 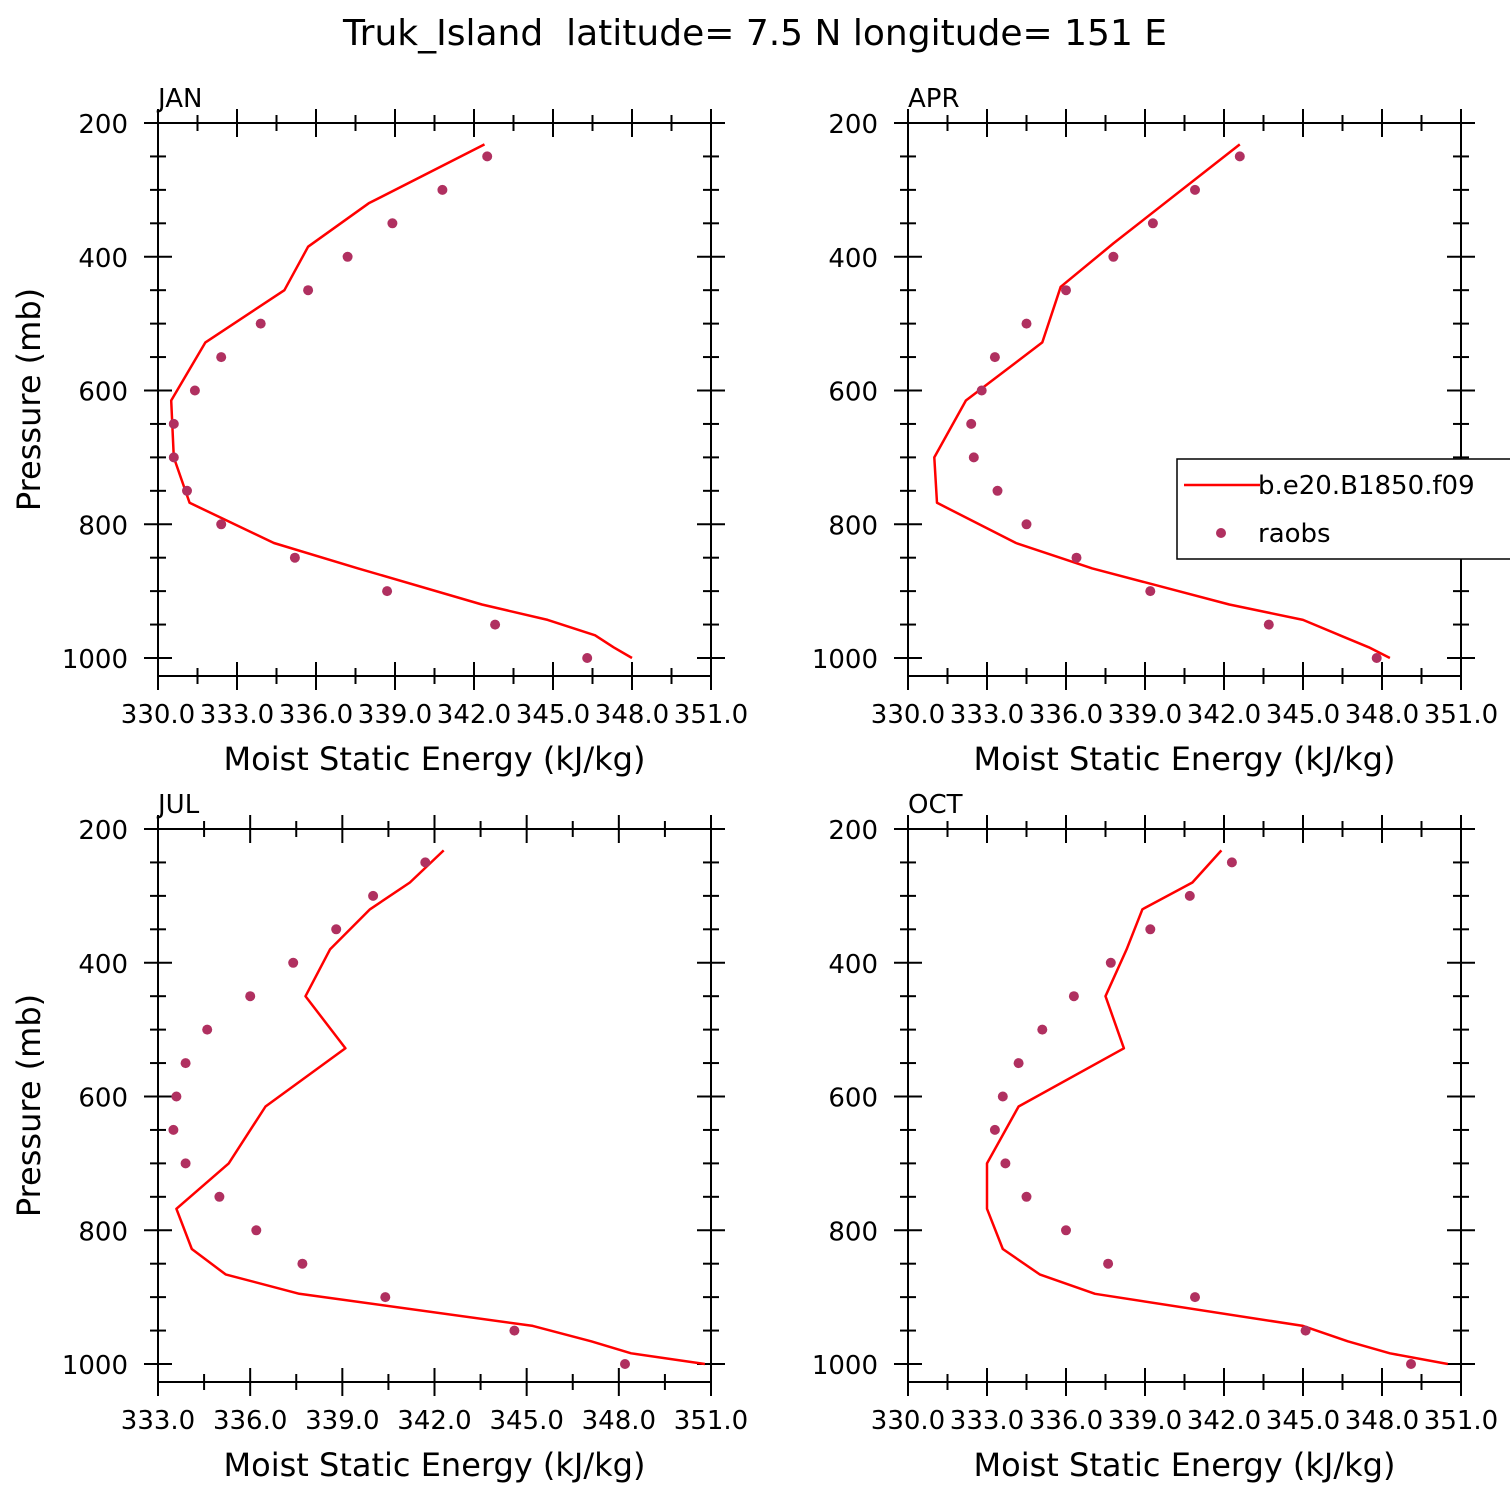 I want to click on panel-label: JUL, so click(x=178, y=805).